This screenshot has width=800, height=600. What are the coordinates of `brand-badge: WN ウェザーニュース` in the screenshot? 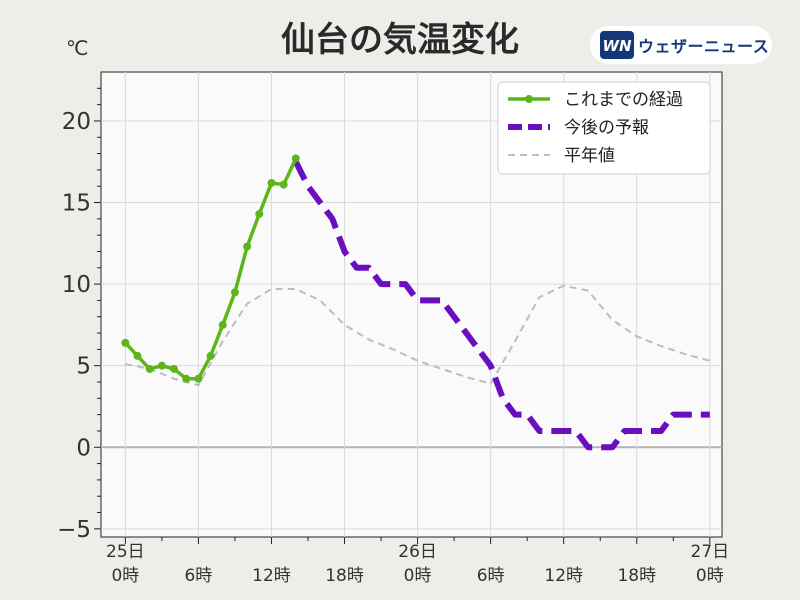 It's located at (681, 45).